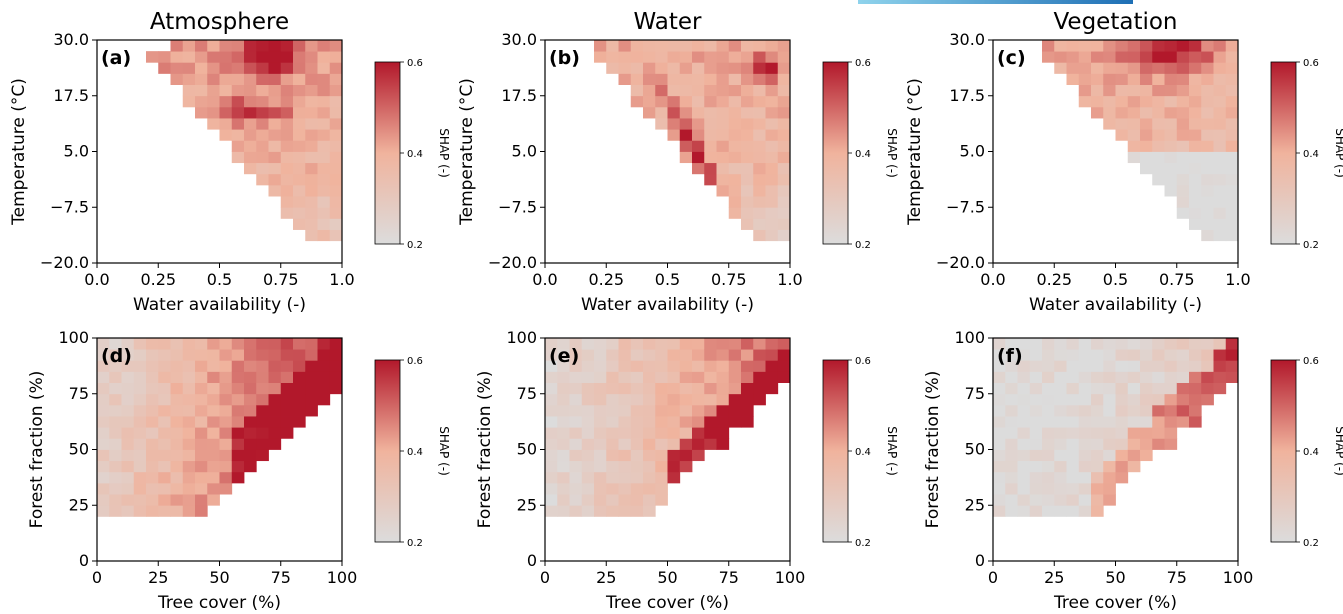  I want to click on panel-title: Vegetation, so click(1115, 22).